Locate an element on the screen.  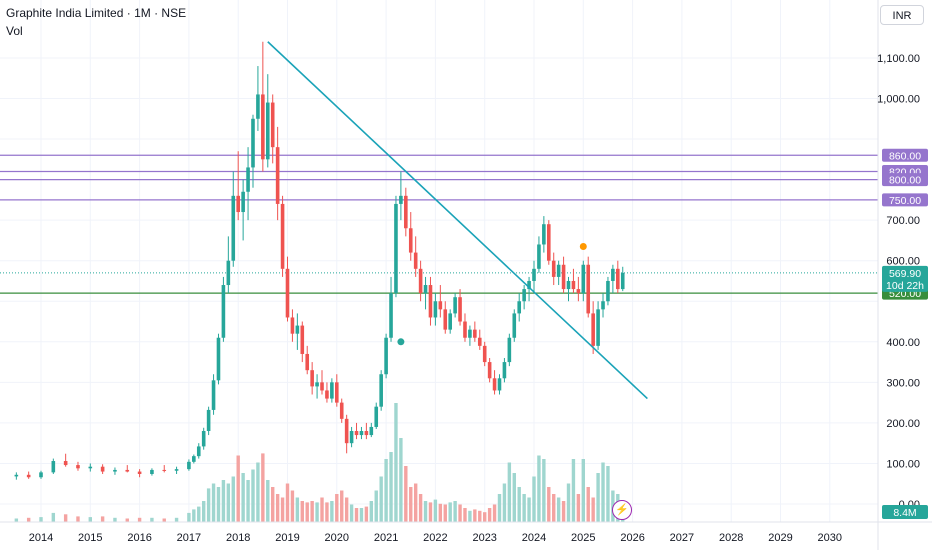
currency-button: INR is located at coordinates (902, 15).